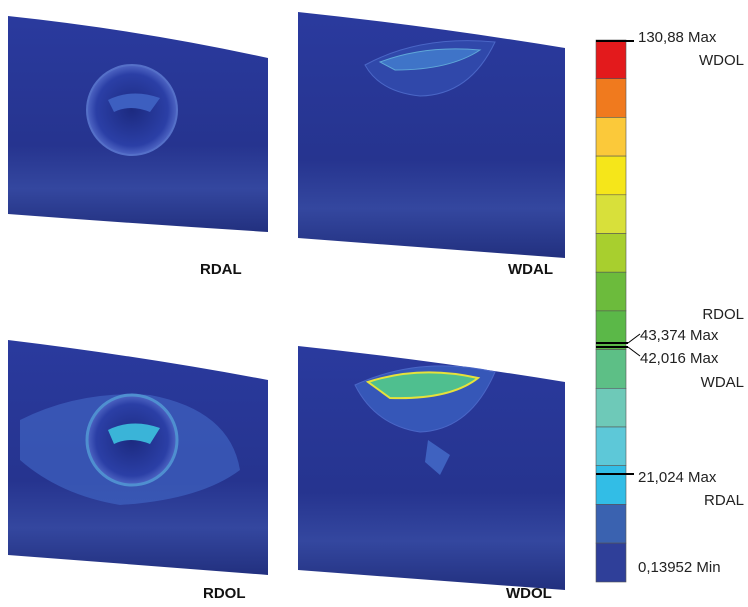 The height and width of the screenshot is (607, 748). What do you see at coordinates (724, 500) in the screenshot?
I see `legend-label: RDAL` at bounding box center [724, 500].